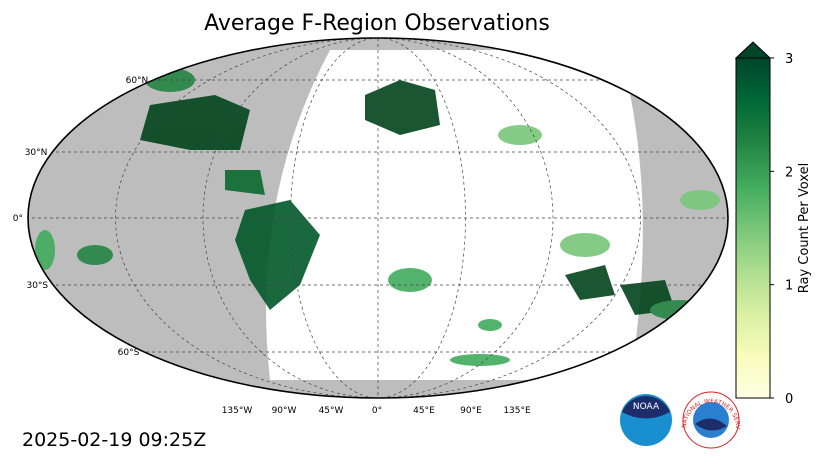  Describe the element at coordinates (773, 224) in the screenshot. I see `colorbar: 0 1 2 3 Ray Count Per Voxel` at that location.